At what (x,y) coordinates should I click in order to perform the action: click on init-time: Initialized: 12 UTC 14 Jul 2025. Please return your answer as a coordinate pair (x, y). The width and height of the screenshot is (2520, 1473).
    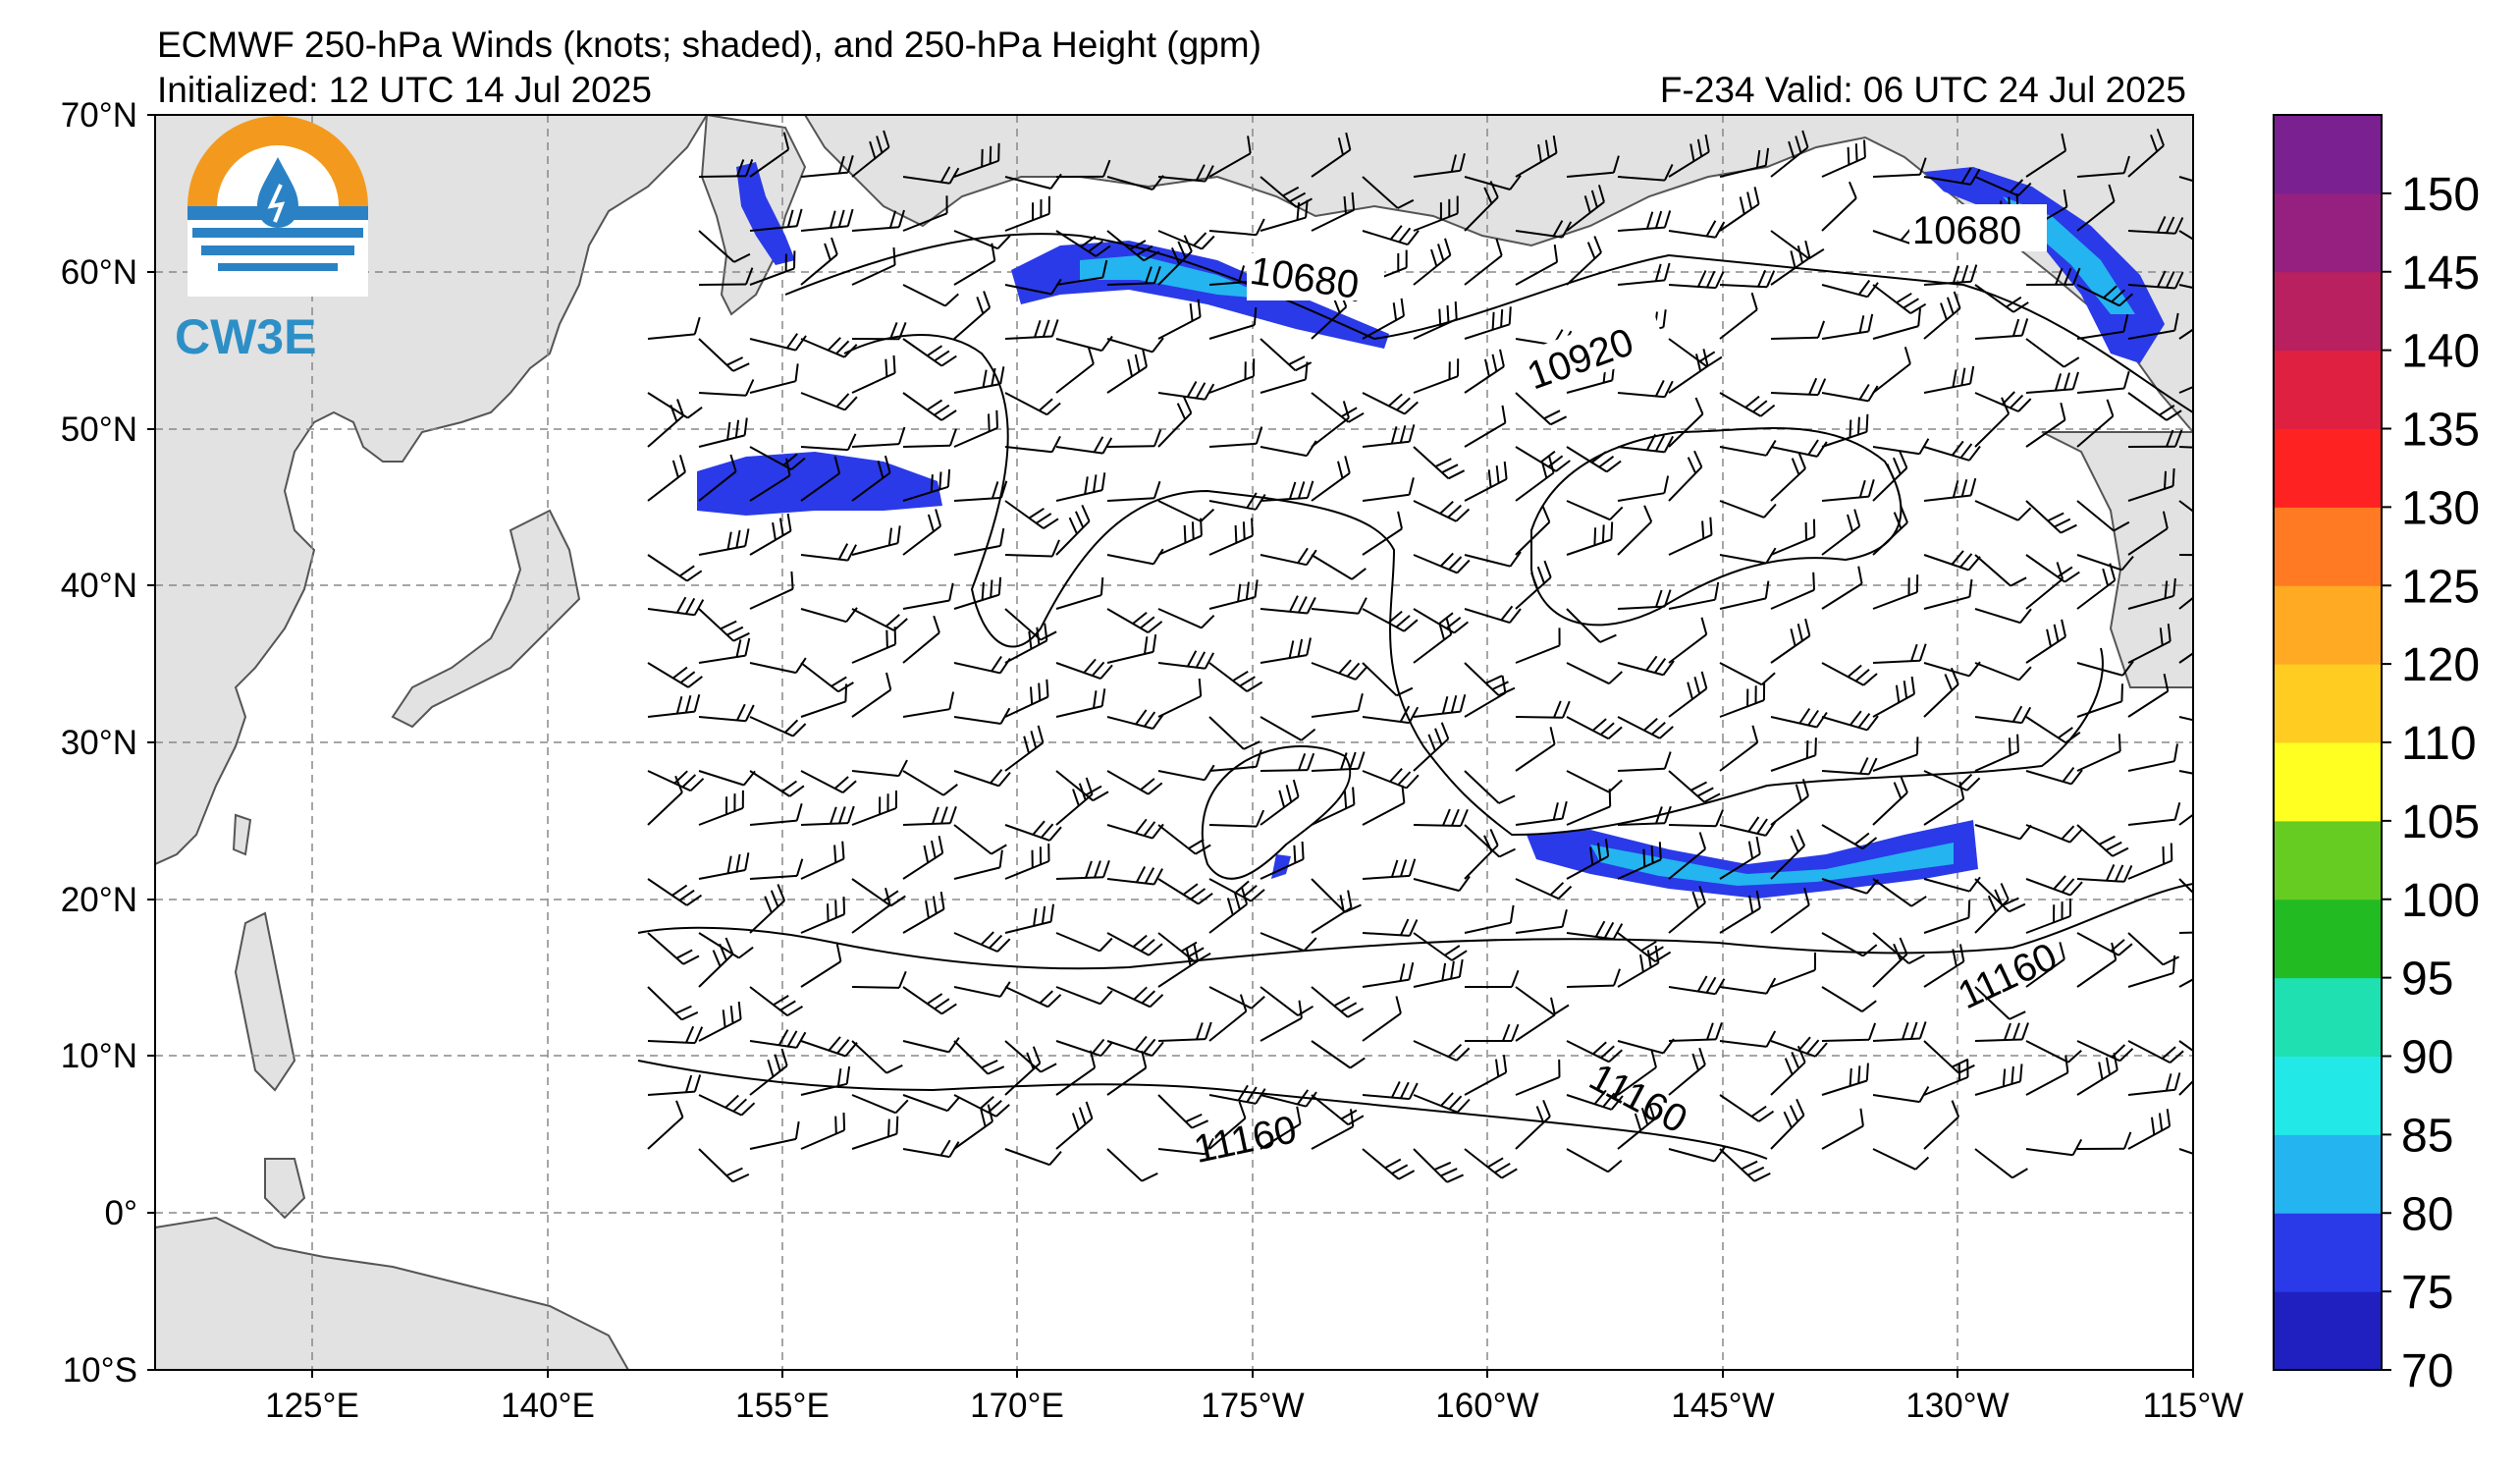
    Looking at the image, I should click on (404, 90).